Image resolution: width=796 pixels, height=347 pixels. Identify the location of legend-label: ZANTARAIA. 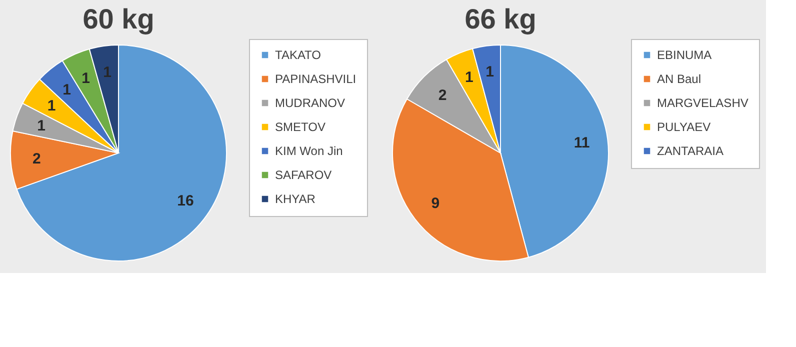
(690, 151).